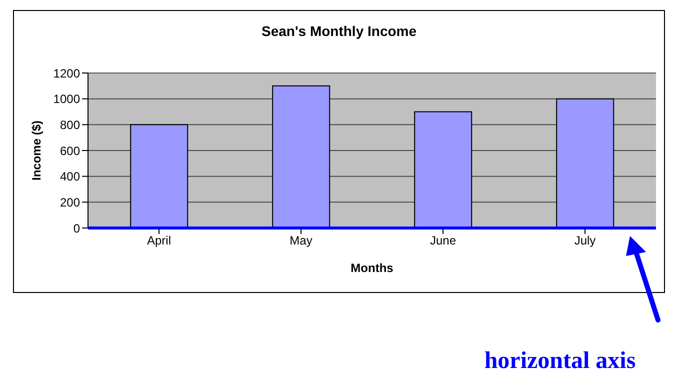  I want to click on x-axis-title: Months, so click(372, 268).